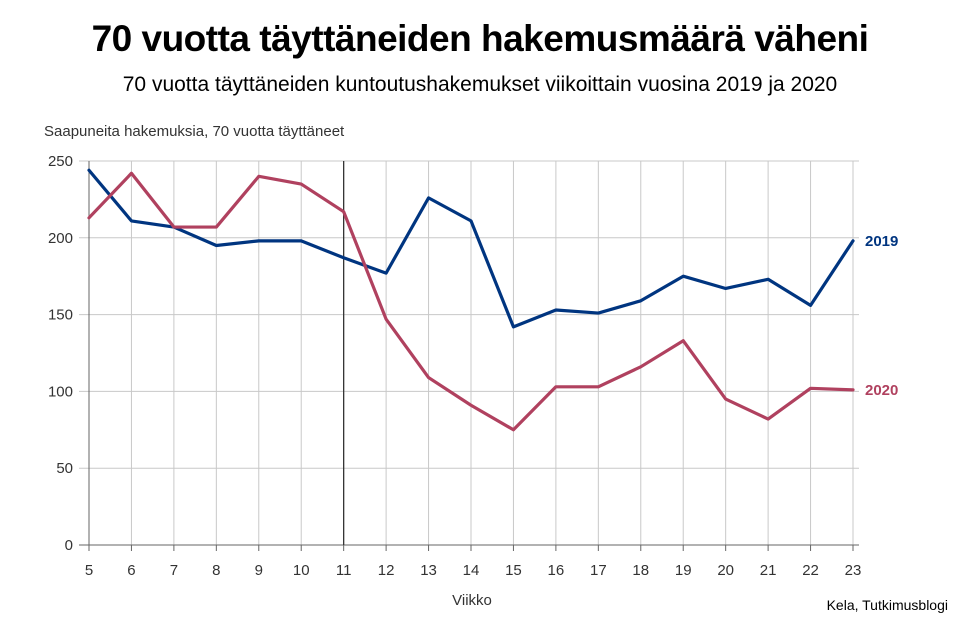 The image size is (960, 622). Describe the element at coordinates (428, 570) in the screenshot. I see `x-tick-label: 13` at that location.